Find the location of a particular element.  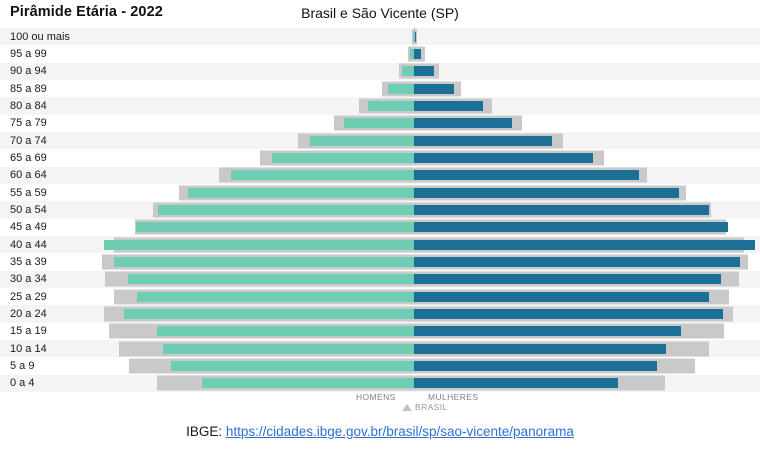

age-group-label: 30 a 34 is located at coordinates (28, 279).